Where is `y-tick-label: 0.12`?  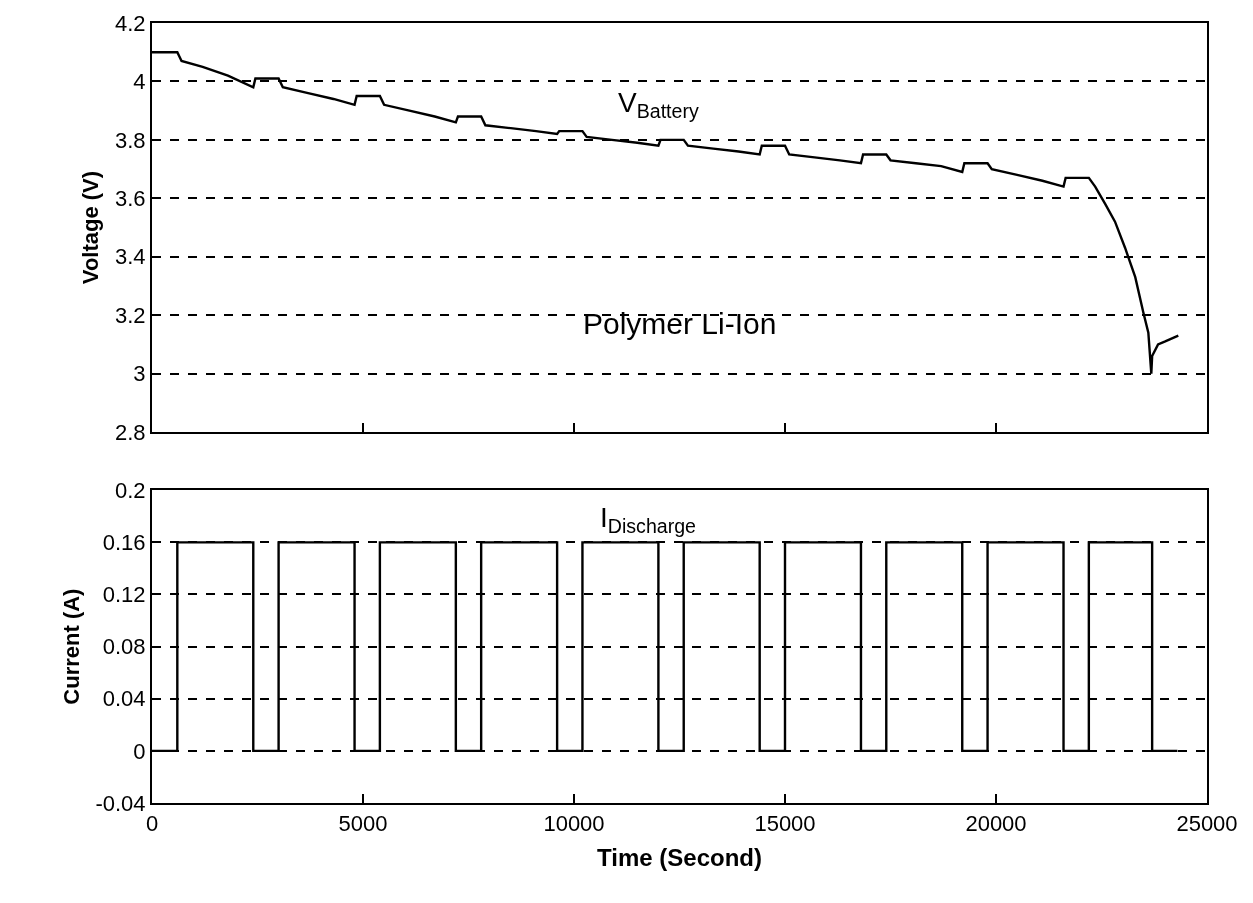
y-tick-label: 0.12 is located at coordinates (124, 595).